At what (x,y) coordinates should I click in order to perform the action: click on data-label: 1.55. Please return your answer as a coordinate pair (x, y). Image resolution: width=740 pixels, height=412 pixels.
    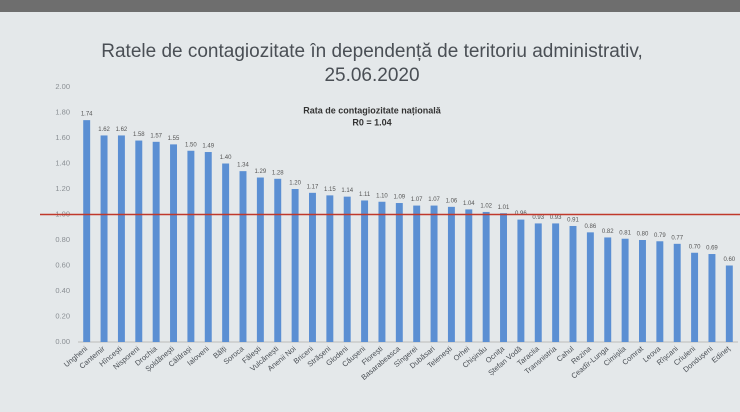
    Looking at the image, I should click on (174, 139).